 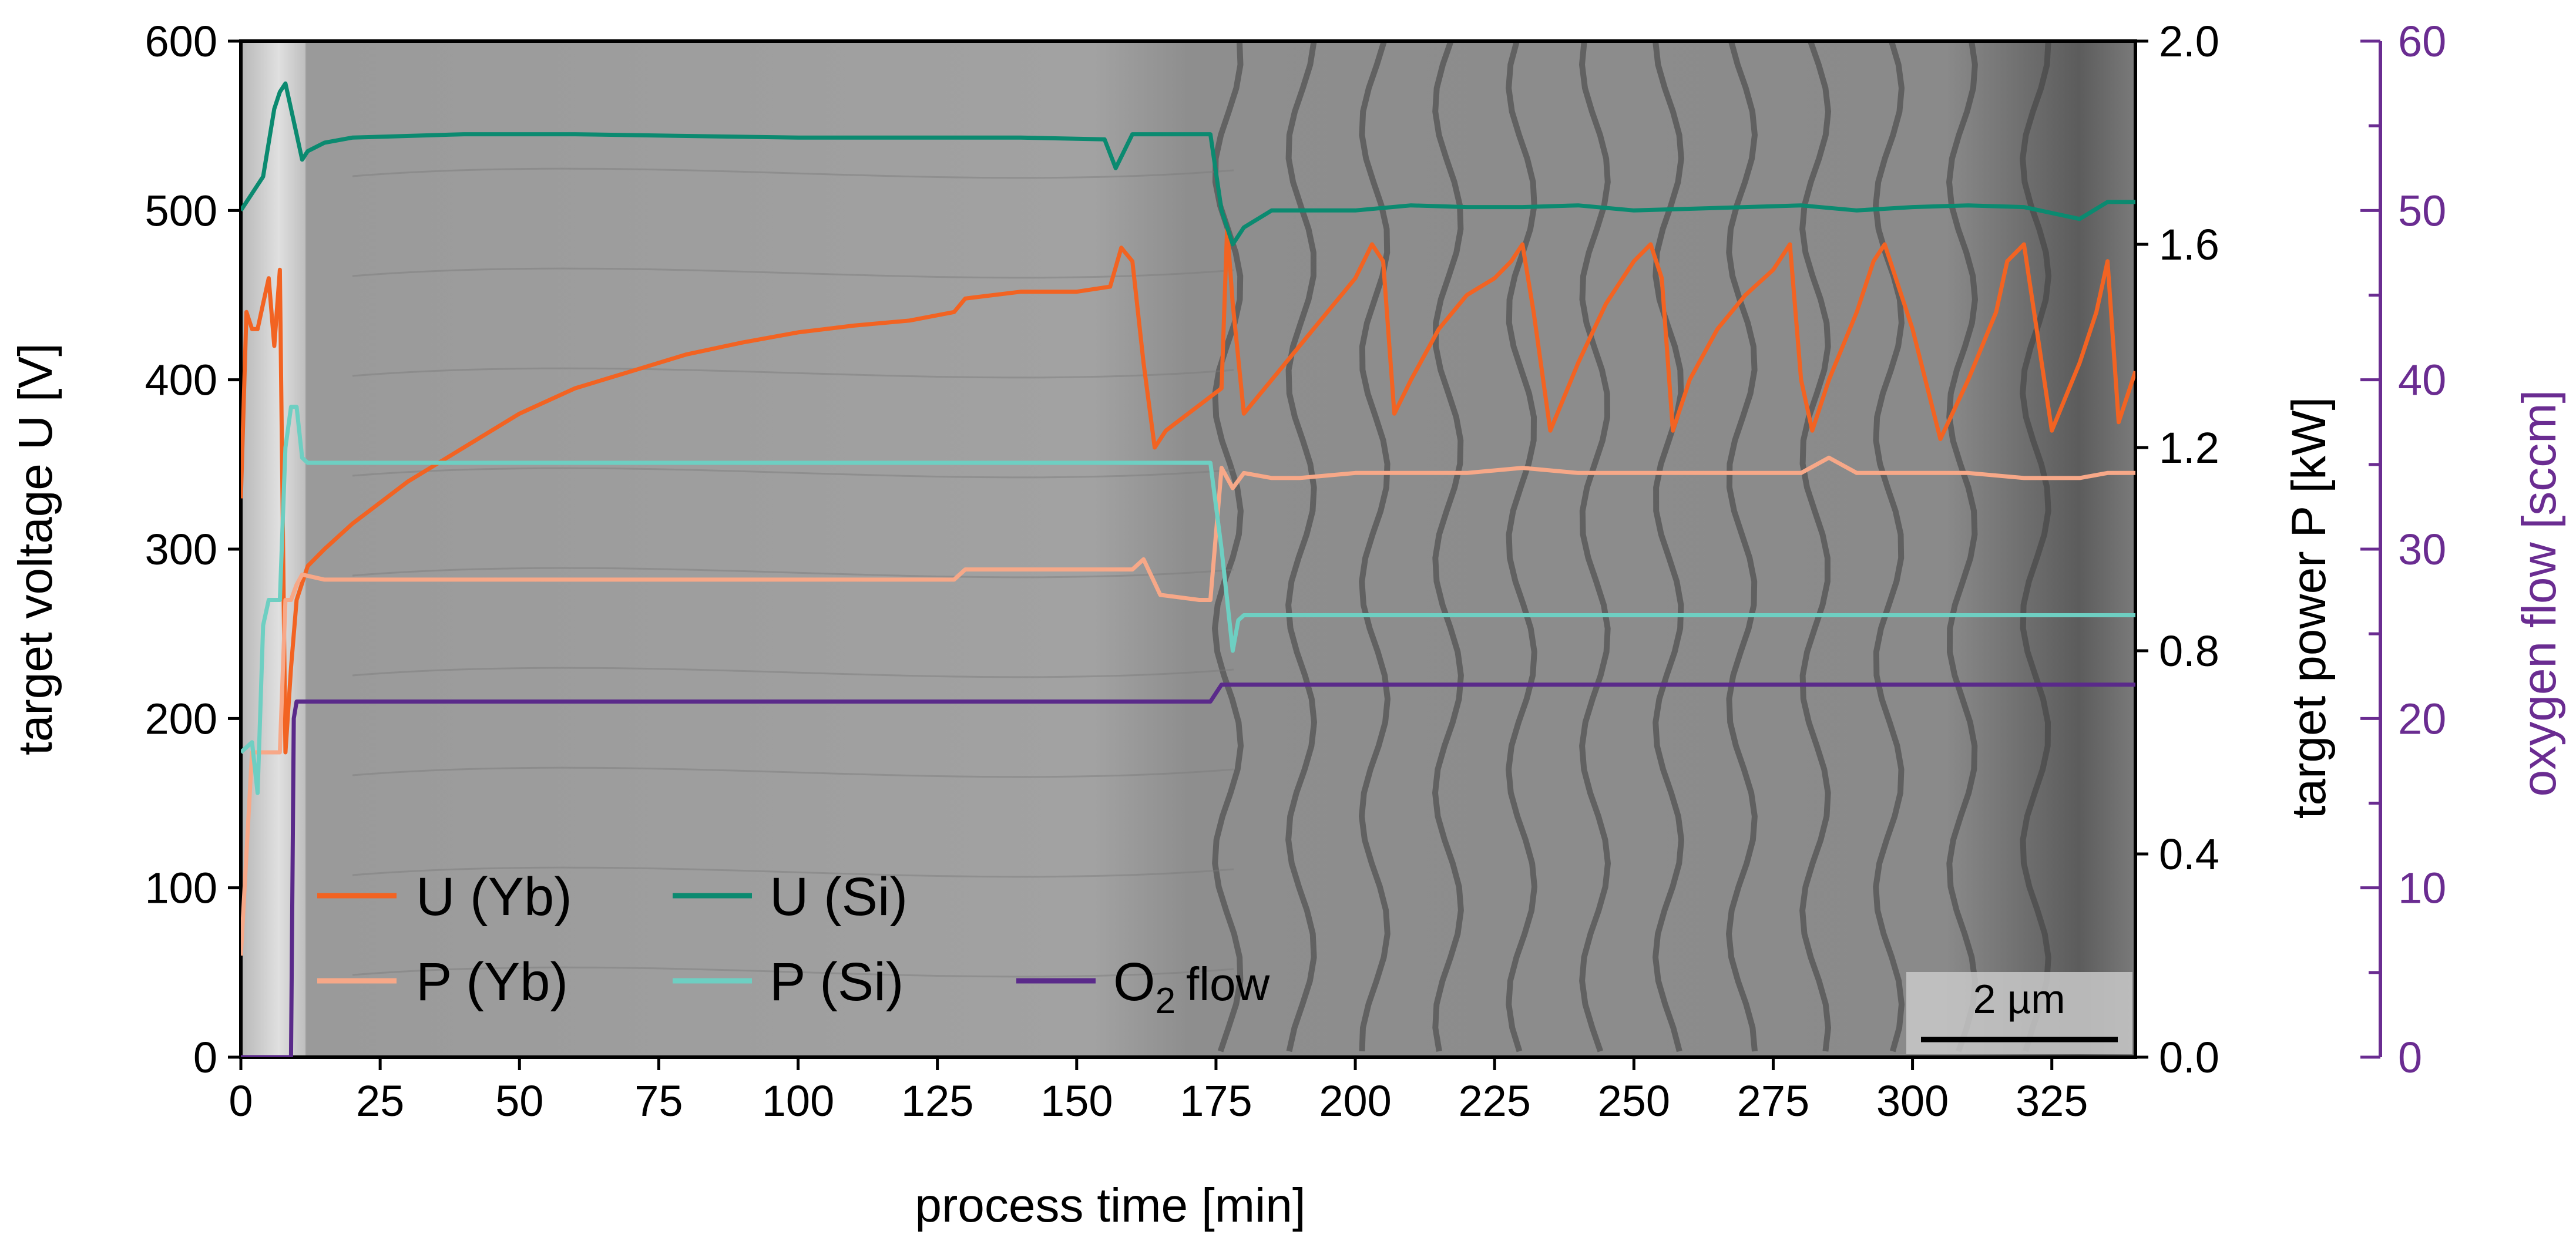 I want to click on x-axis-title: process time [min], so click(x=1110, y=1205).